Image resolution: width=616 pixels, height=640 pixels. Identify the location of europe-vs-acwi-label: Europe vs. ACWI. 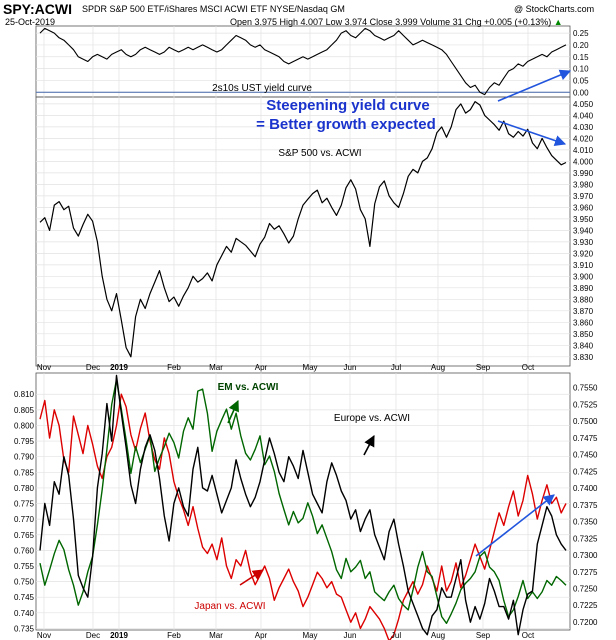
(372, 418).